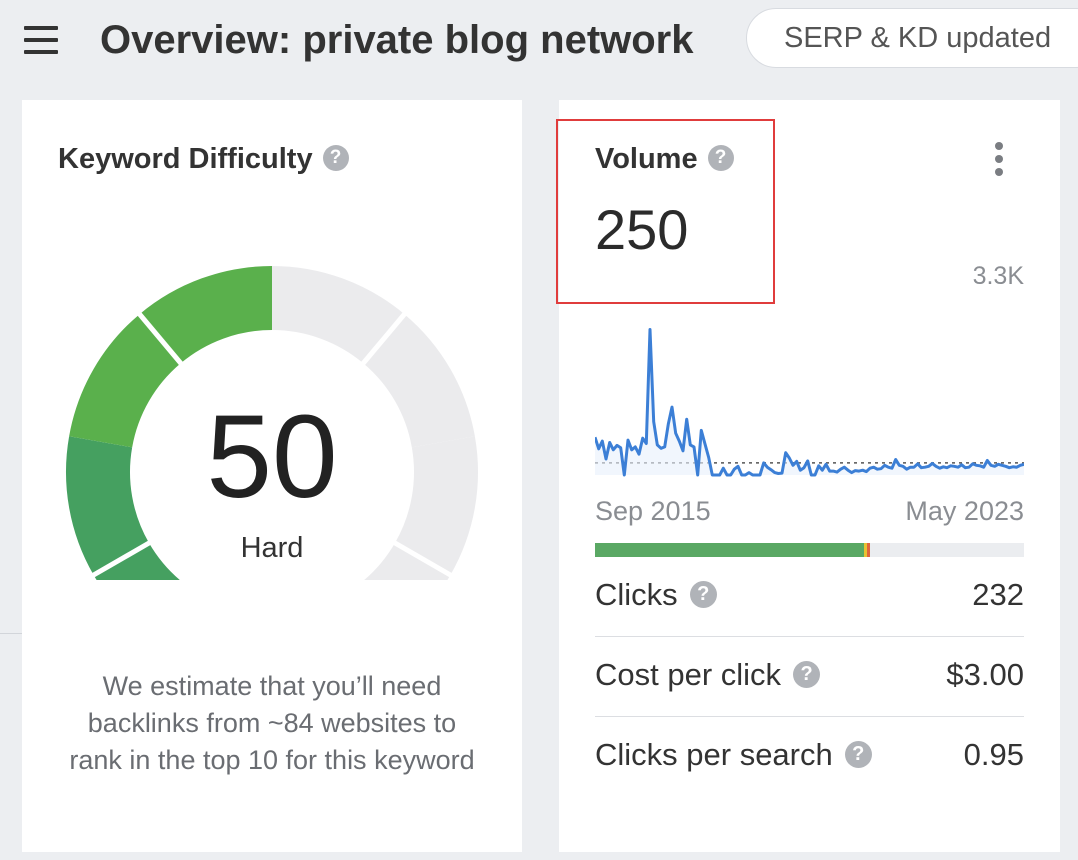 The height and width of the screenshot is (860, 1078). What do you see at coordinates (964, 511) in the screenshot?
I see `chart-end-date: May 2023` at bounding box center [964, 511].